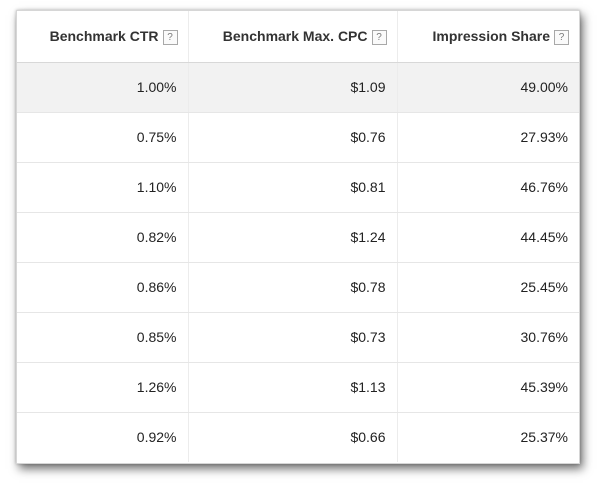  Describe the element at coordinates (293, 137) in the screenshot. I see `benchmark-max-cpc-cell: $0.76` at that location.